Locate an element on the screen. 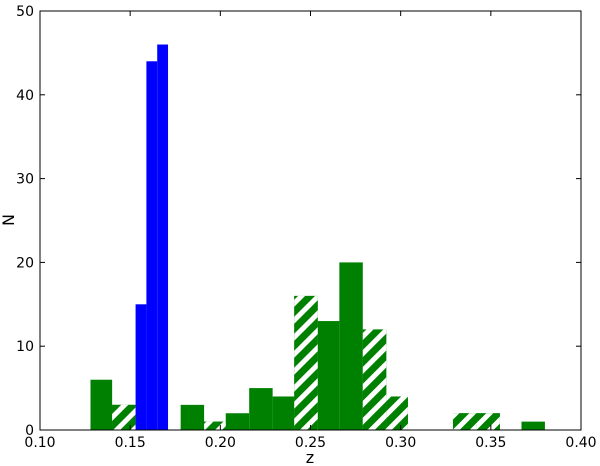  x-tick-label: 0.30 is located at coordinates (400, 443).